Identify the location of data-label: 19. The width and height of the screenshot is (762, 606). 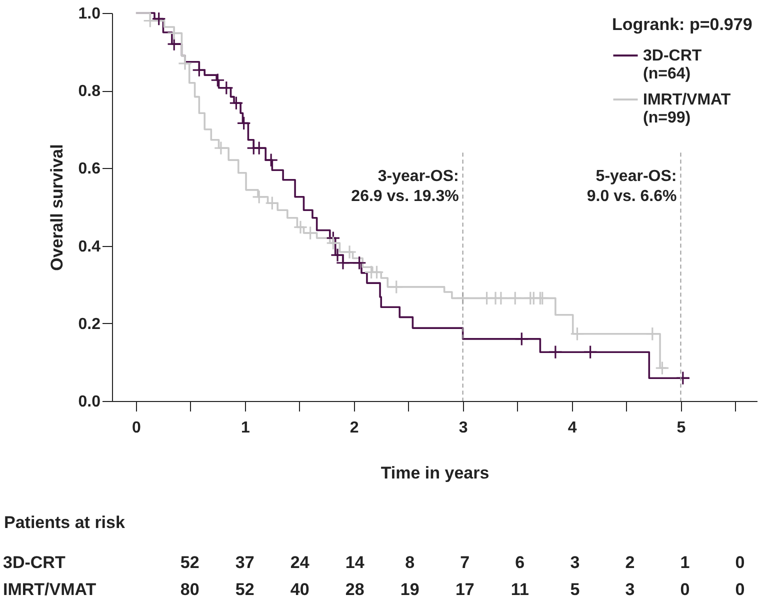
(410, 589).